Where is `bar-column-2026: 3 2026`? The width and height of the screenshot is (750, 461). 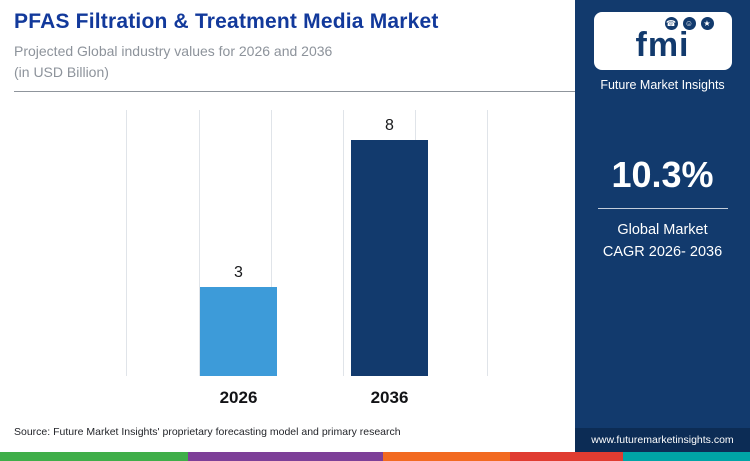 bar-column-2026: 3 2026 is located at coordinates (238, 337).